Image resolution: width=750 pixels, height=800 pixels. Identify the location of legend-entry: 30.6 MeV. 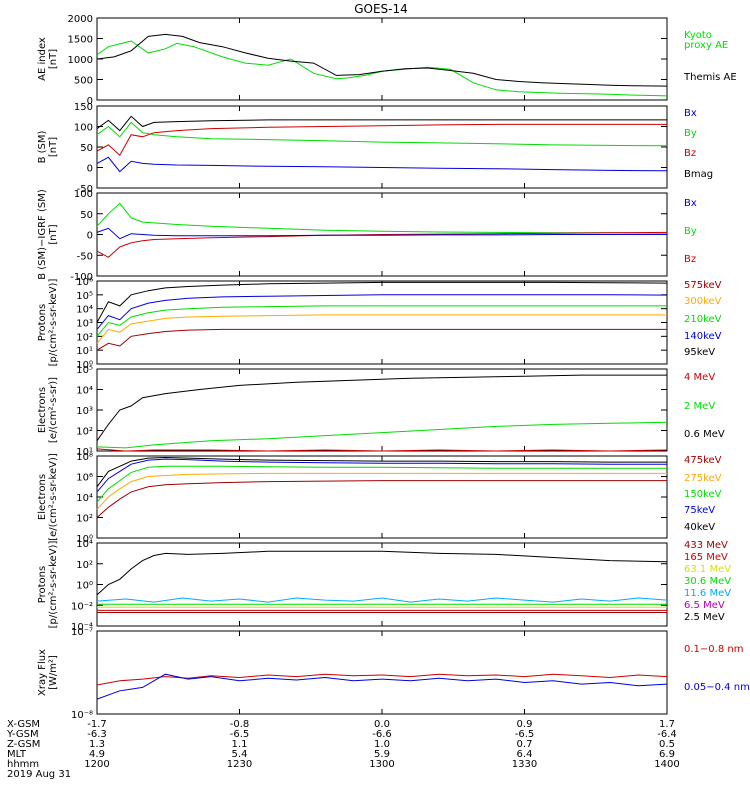
(707, 581).